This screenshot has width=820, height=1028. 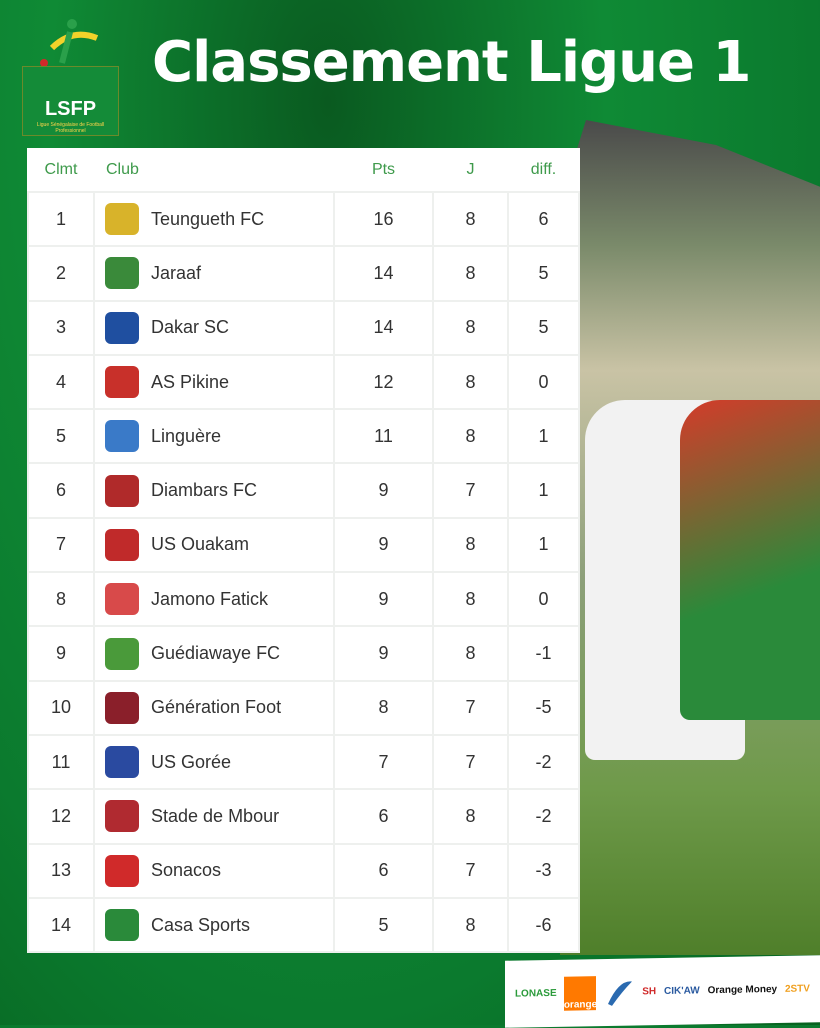 I want to click on club-name: Guédiawaye FC, so click(x=216, y=653).